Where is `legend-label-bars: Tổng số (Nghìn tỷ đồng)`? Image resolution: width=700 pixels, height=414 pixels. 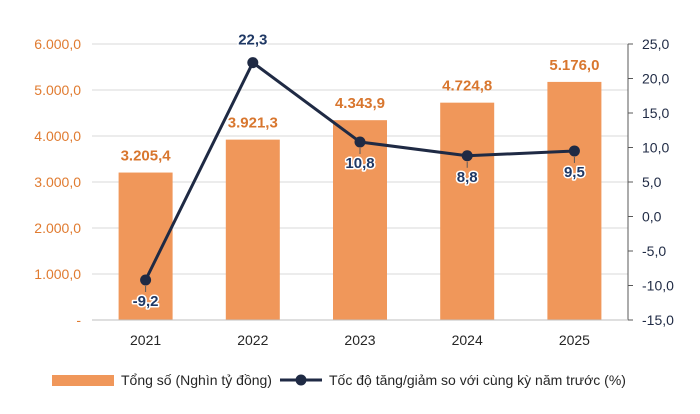
legend-label-bars: Tổng số (Nghìn tỷ đồng) is located at coordinates (196, 380).